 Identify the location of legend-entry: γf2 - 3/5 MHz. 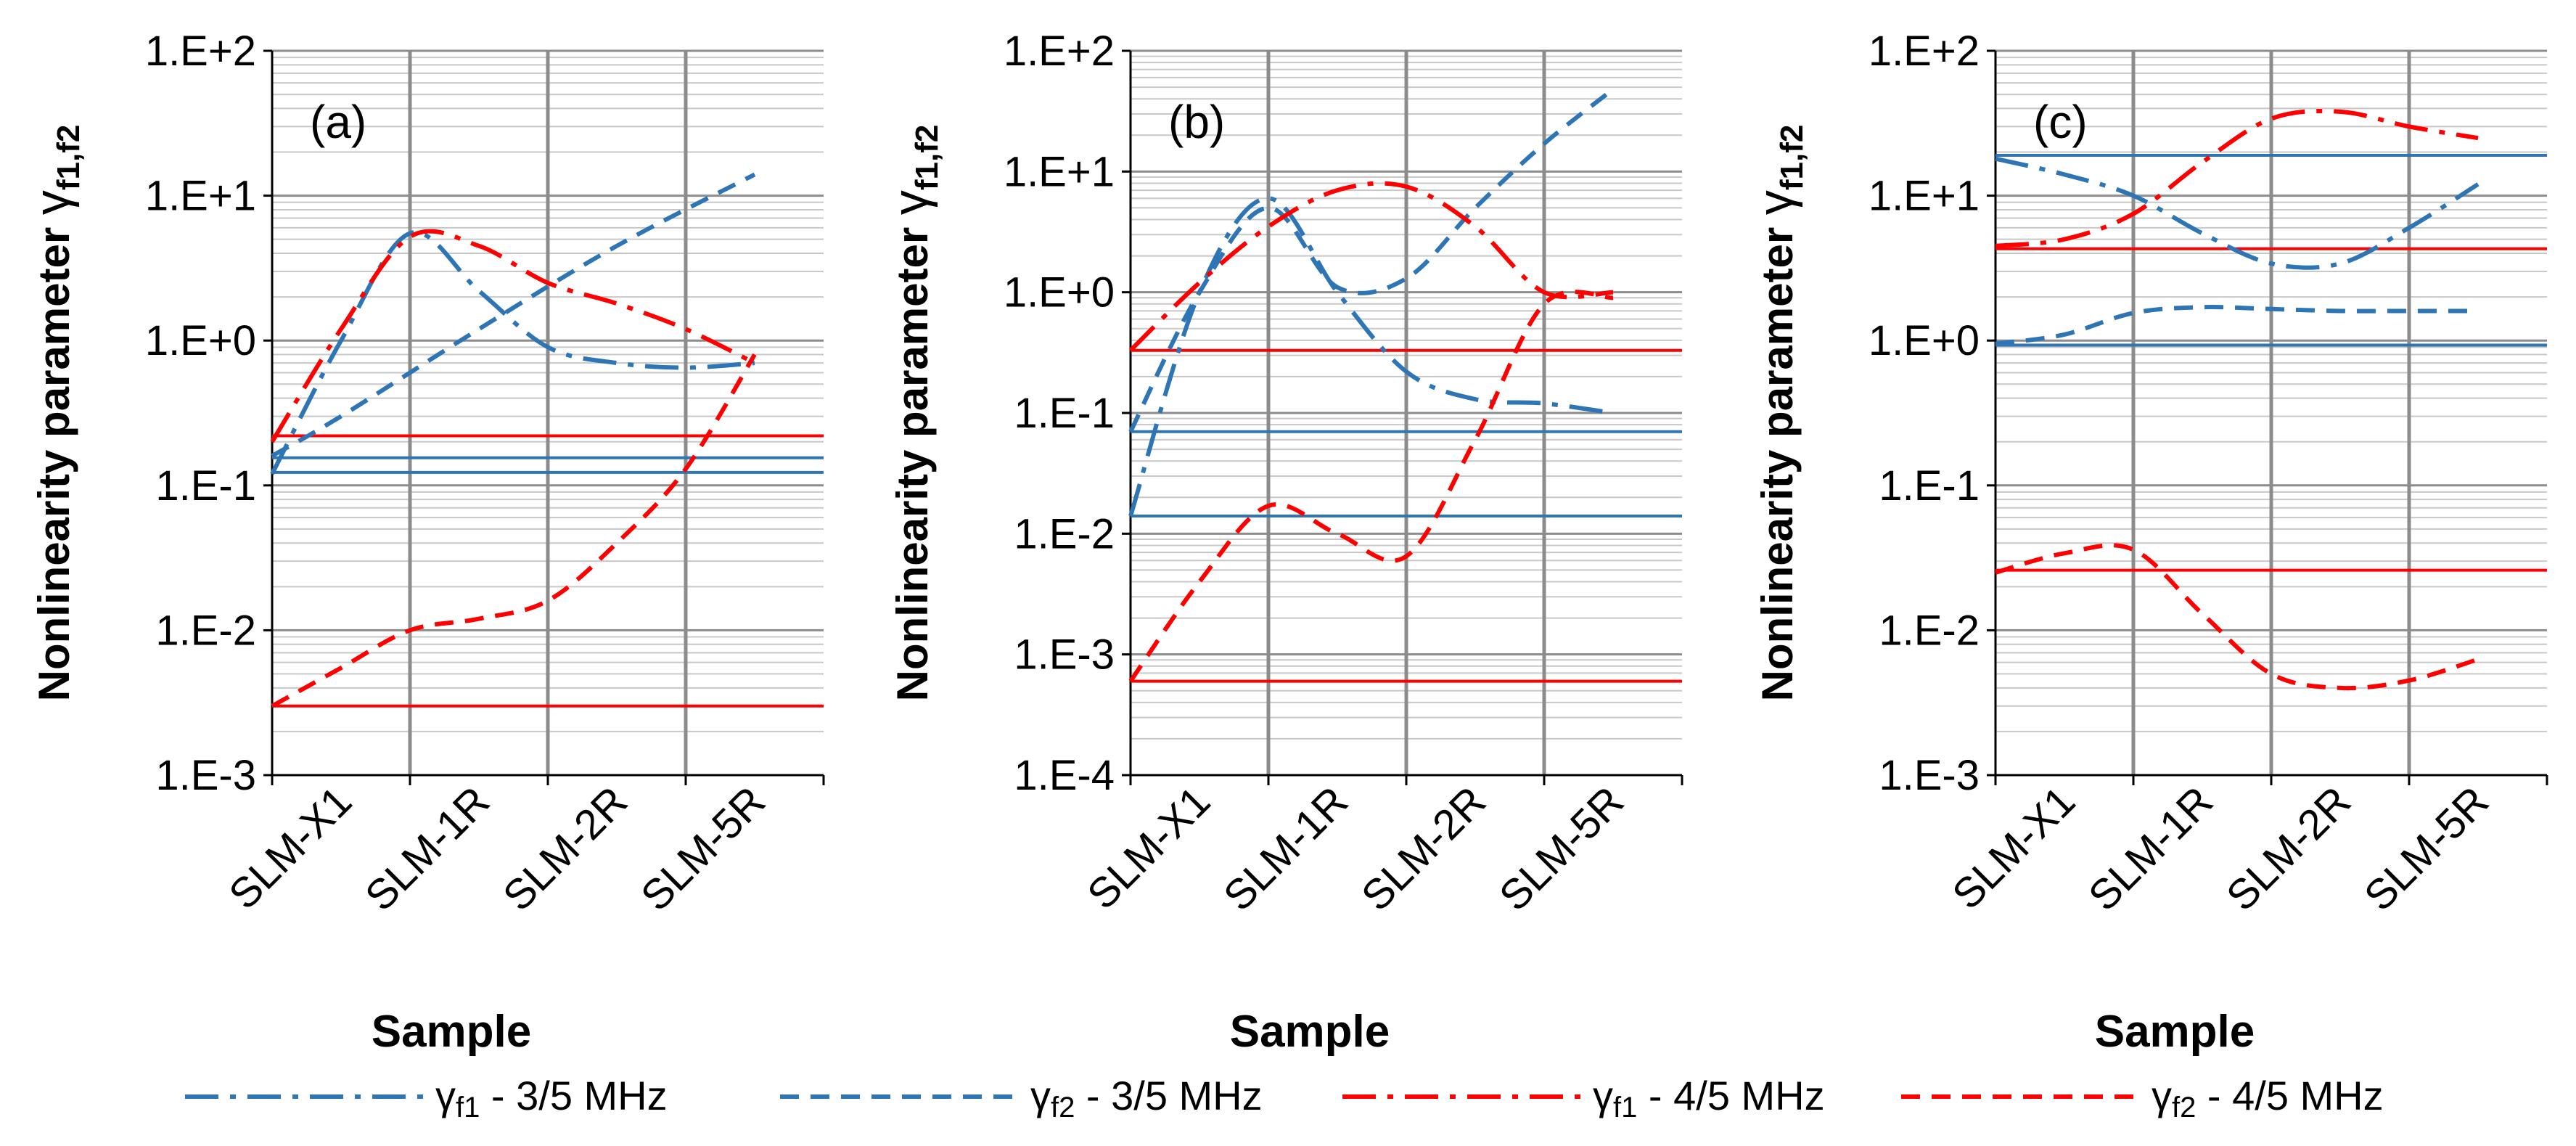
(1146, 1098).